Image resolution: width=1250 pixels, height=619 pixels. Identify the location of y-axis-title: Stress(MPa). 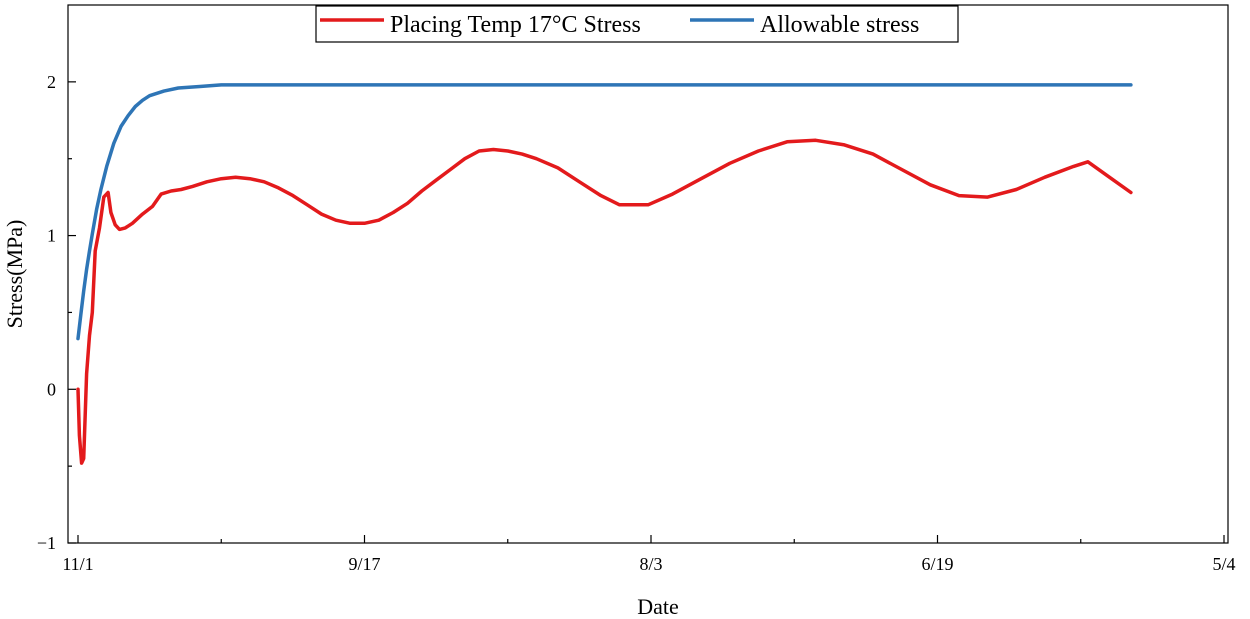
(14, 274).